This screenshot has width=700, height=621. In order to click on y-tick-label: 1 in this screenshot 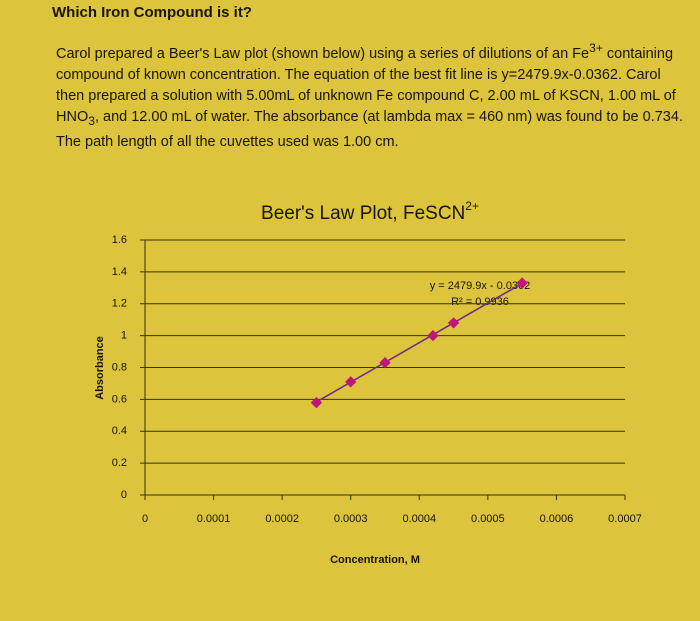, I will do `click(124, 336)`.